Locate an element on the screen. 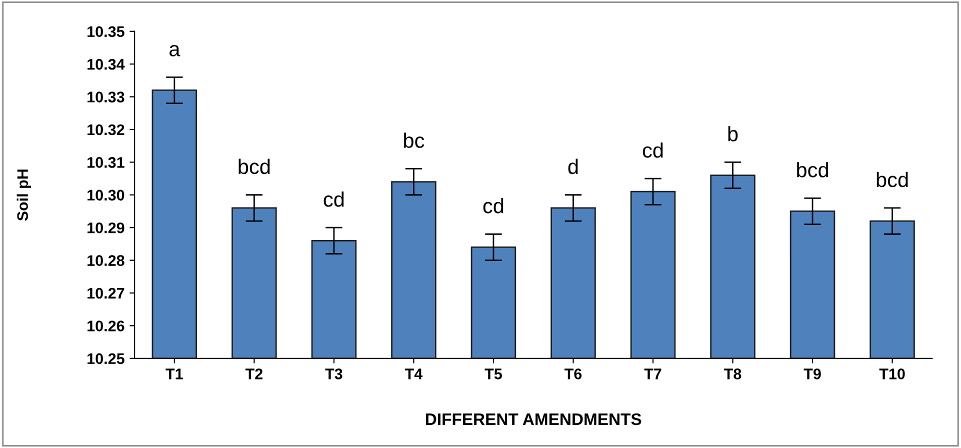 Image resolution: width=961 pixels, height=448 pixels. y-tick-label: 10.27 is located at coordinates (106, 293).